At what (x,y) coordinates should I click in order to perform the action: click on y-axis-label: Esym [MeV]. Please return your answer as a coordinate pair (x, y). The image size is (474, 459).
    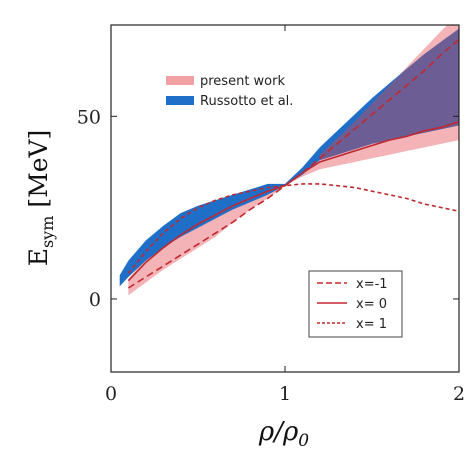
    Looking at the image, I should click on (40, 198).